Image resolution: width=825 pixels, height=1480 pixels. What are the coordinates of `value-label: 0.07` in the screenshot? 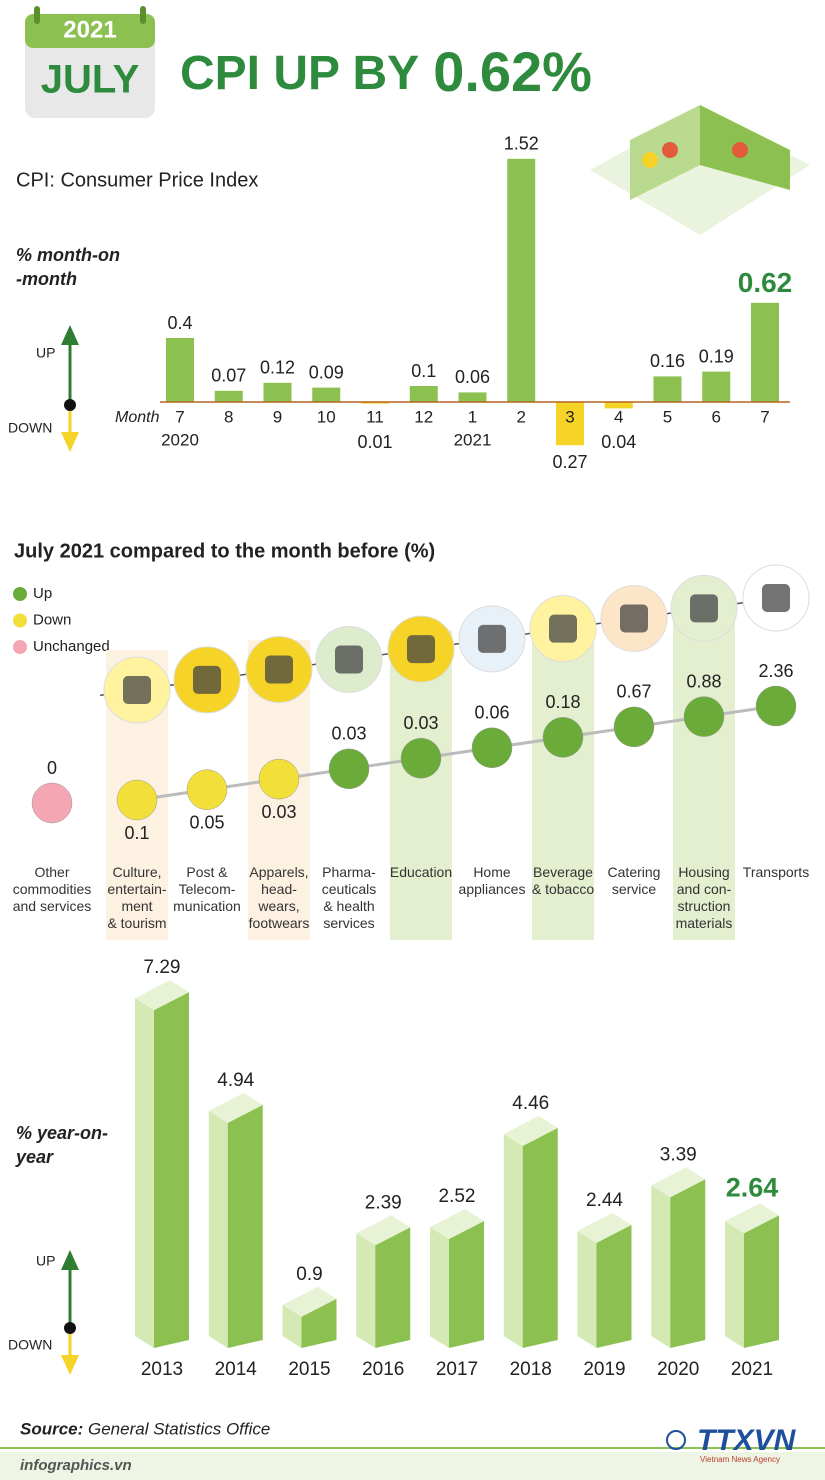 It's located at (228, 376).